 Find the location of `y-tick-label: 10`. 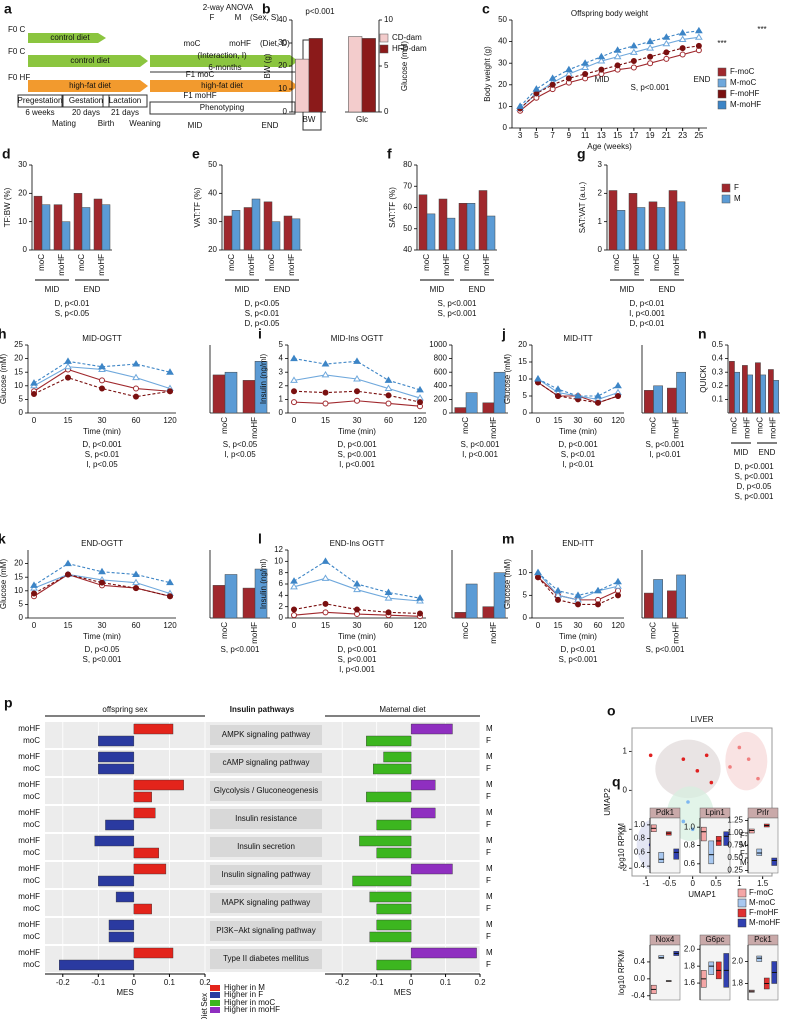

y-tick-label: 10 is located at coordinates (522, 378).